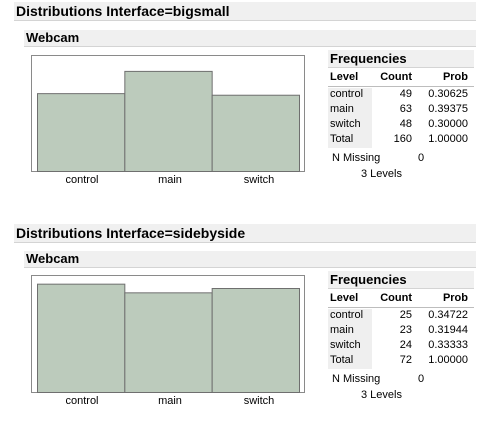 Image resolution: width=479 pixels, height=445 pixels. What do you see at coordinates (131, 233) in the screenshot?
I see `outline-title: Distributions Interface=sidebyside` at bounding box center [131, 233].